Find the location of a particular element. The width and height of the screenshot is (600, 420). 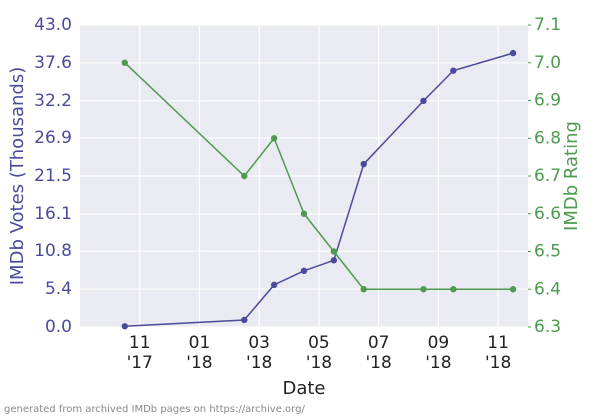

y2-tick-label: 6.4 is located at coordinates (547, 289).